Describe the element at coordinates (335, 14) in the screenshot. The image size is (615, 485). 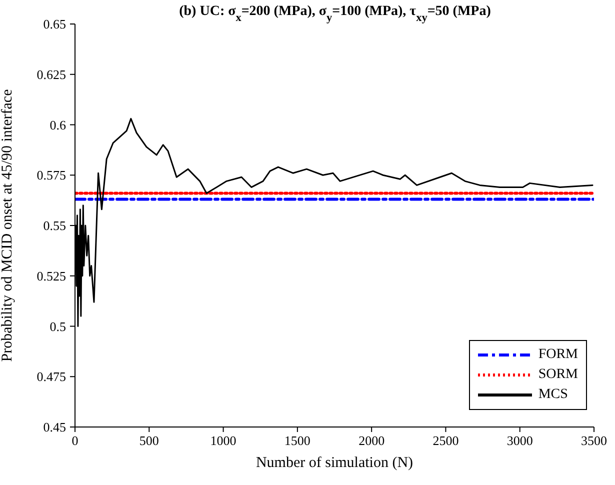
I see `chart-title: (b) UC: σ$_{x}$=200 (MPa), σ$_{y}$=100 (MPa), τ$_{xy}$=50 (MPa)` at that location.